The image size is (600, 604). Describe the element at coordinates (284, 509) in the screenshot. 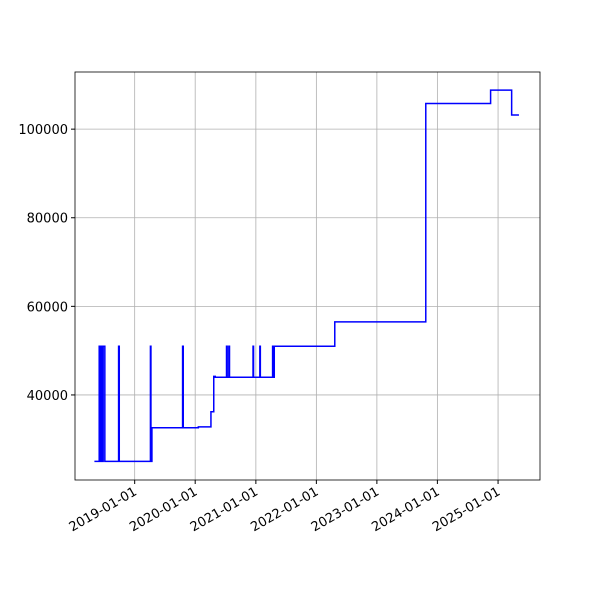

I see `x-tick-label: 2022-01-01` at that location.